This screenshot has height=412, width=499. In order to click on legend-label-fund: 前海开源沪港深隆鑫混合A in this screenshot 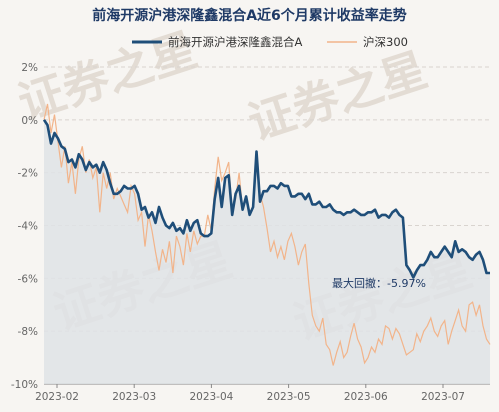, I will do `click(235, 42)`.